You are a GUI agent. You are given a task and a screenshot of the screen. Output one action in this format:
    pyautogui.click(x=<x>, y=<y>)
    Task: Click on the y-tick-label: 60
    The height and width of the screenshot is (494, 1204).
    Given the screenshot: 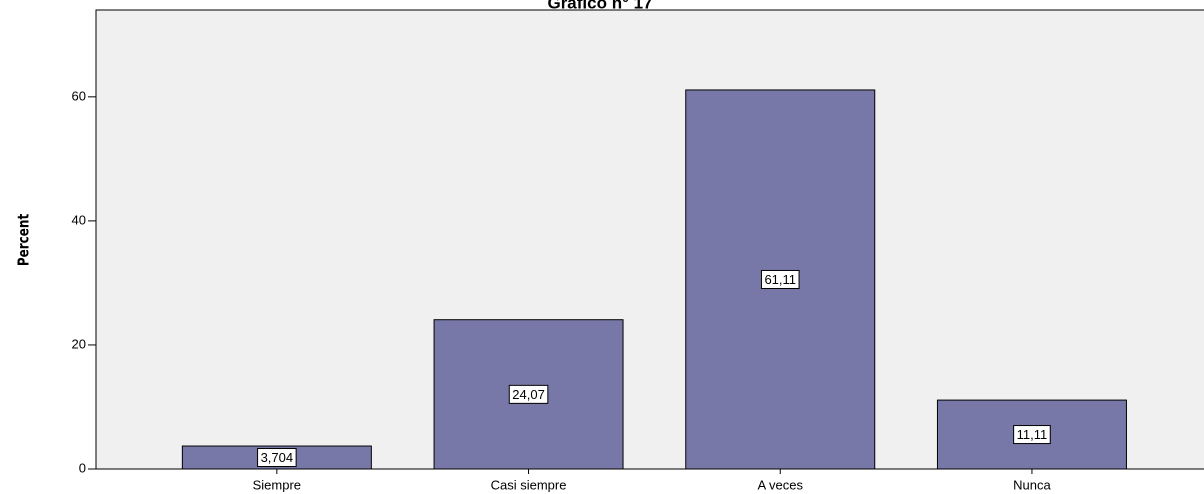 What is the action you would take?
    pyautogui.click(x=79, y=95)
    